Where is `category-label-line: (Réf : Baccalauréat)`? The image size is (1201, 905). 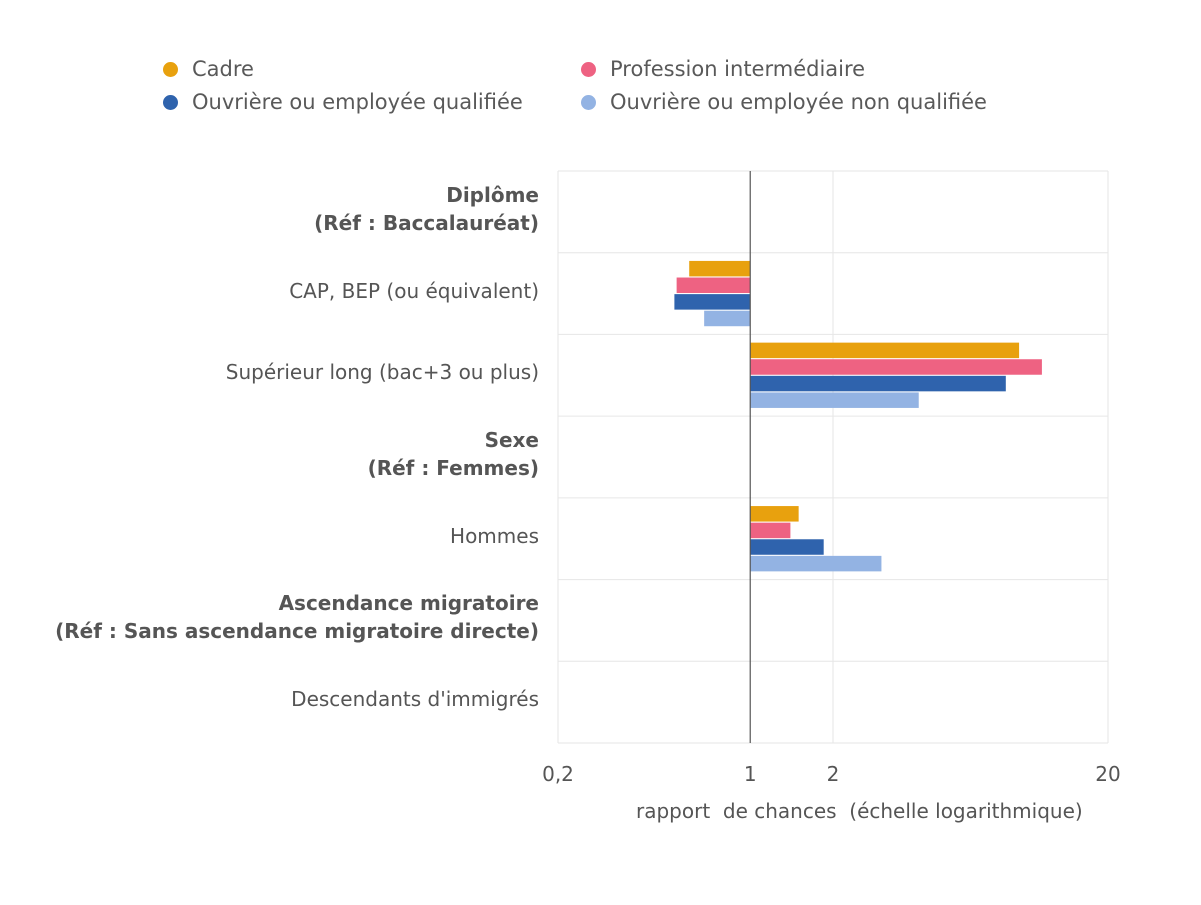 category-label-line: (Réf : Baccalauréat) is located at coordinates (426, 222).